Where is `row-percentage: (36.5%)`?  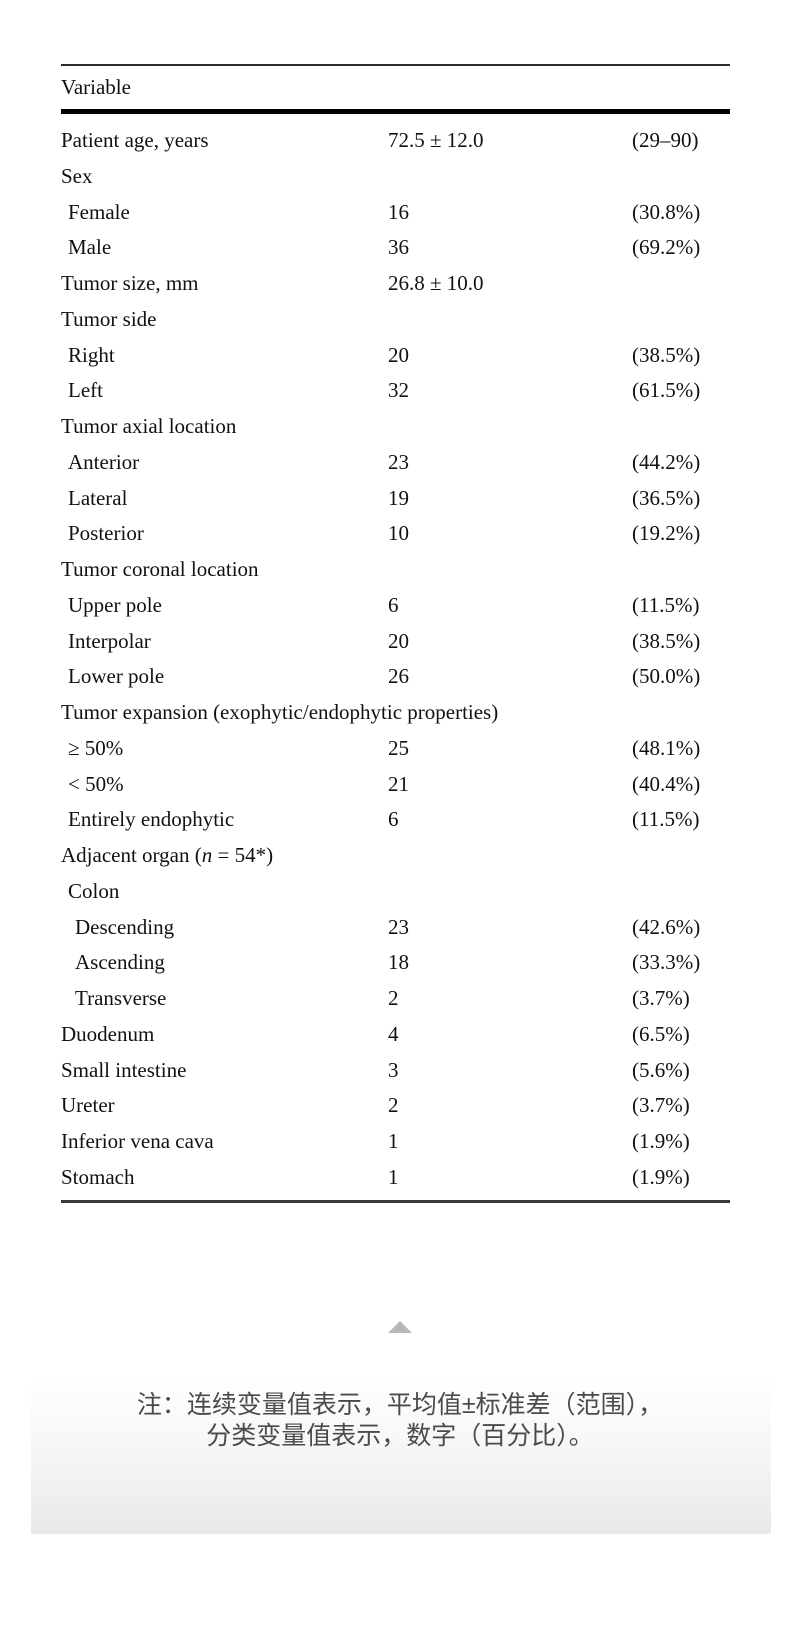
row-percentage: (36.5%) is located at coordinates (666, 497).